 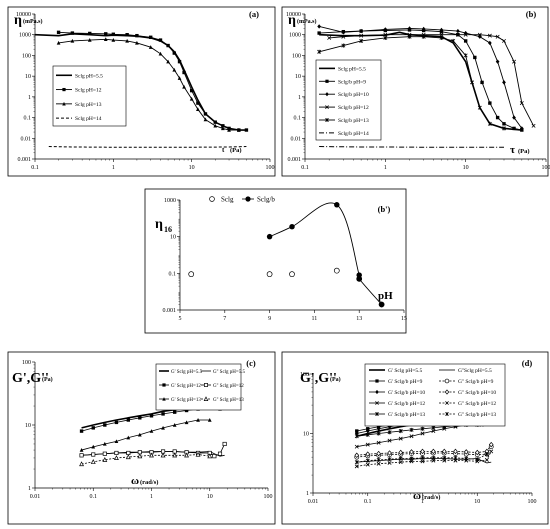 What do you see at coordinates (236, 150) in the screenshot?
I see `x-axis-unit: (Pa)` at bounding box center [236, 150].